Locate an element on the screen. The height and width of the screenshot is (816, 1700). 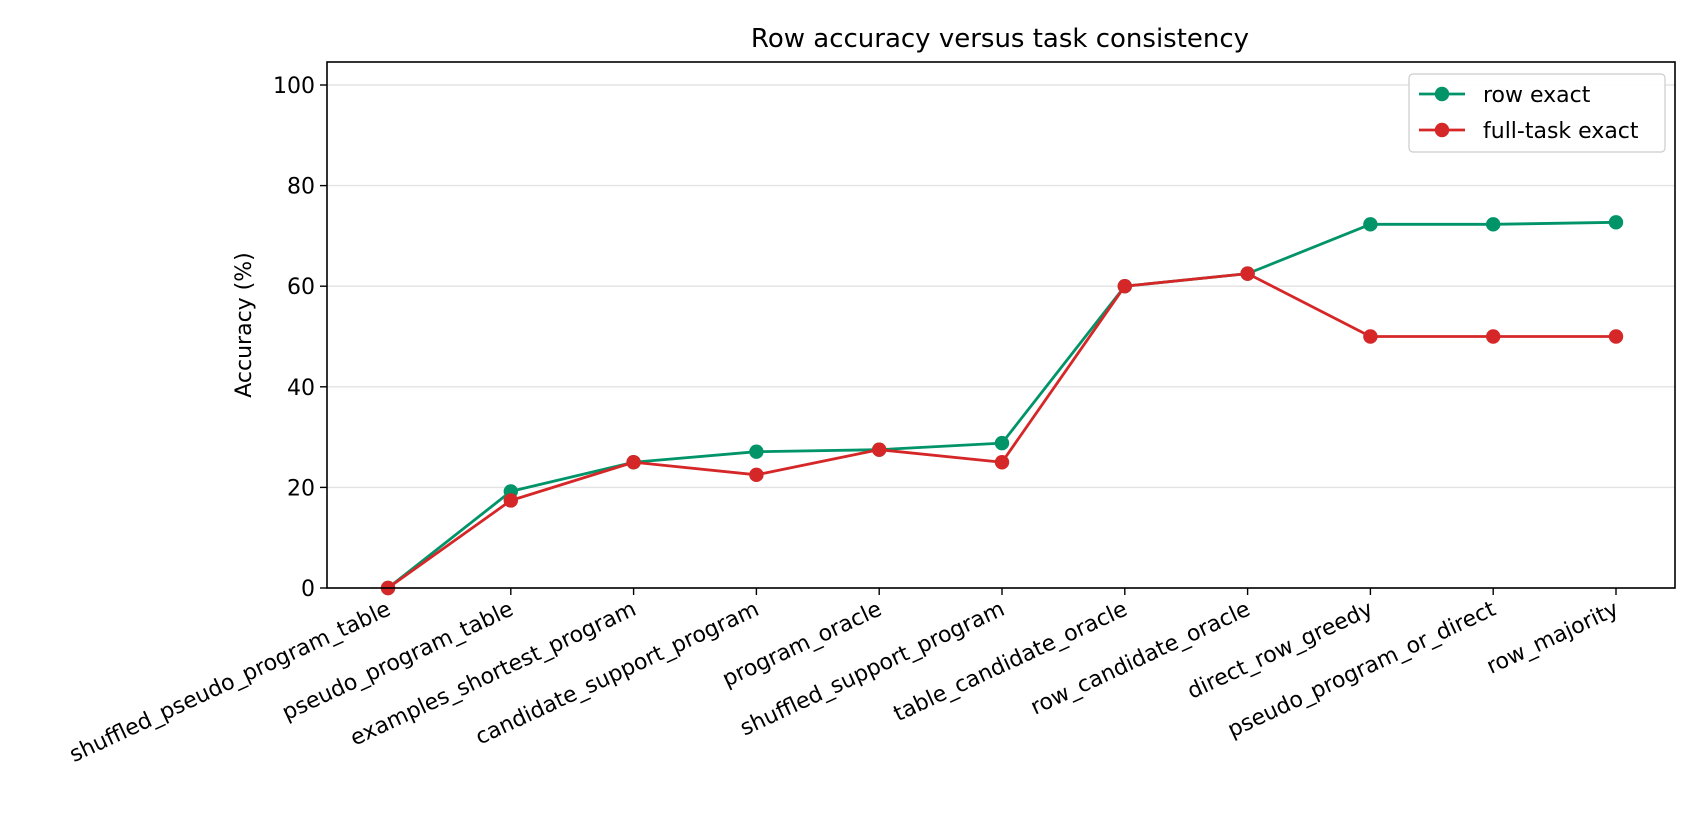
y-tick-label-80: 80 is located at coordinates (301, 187).